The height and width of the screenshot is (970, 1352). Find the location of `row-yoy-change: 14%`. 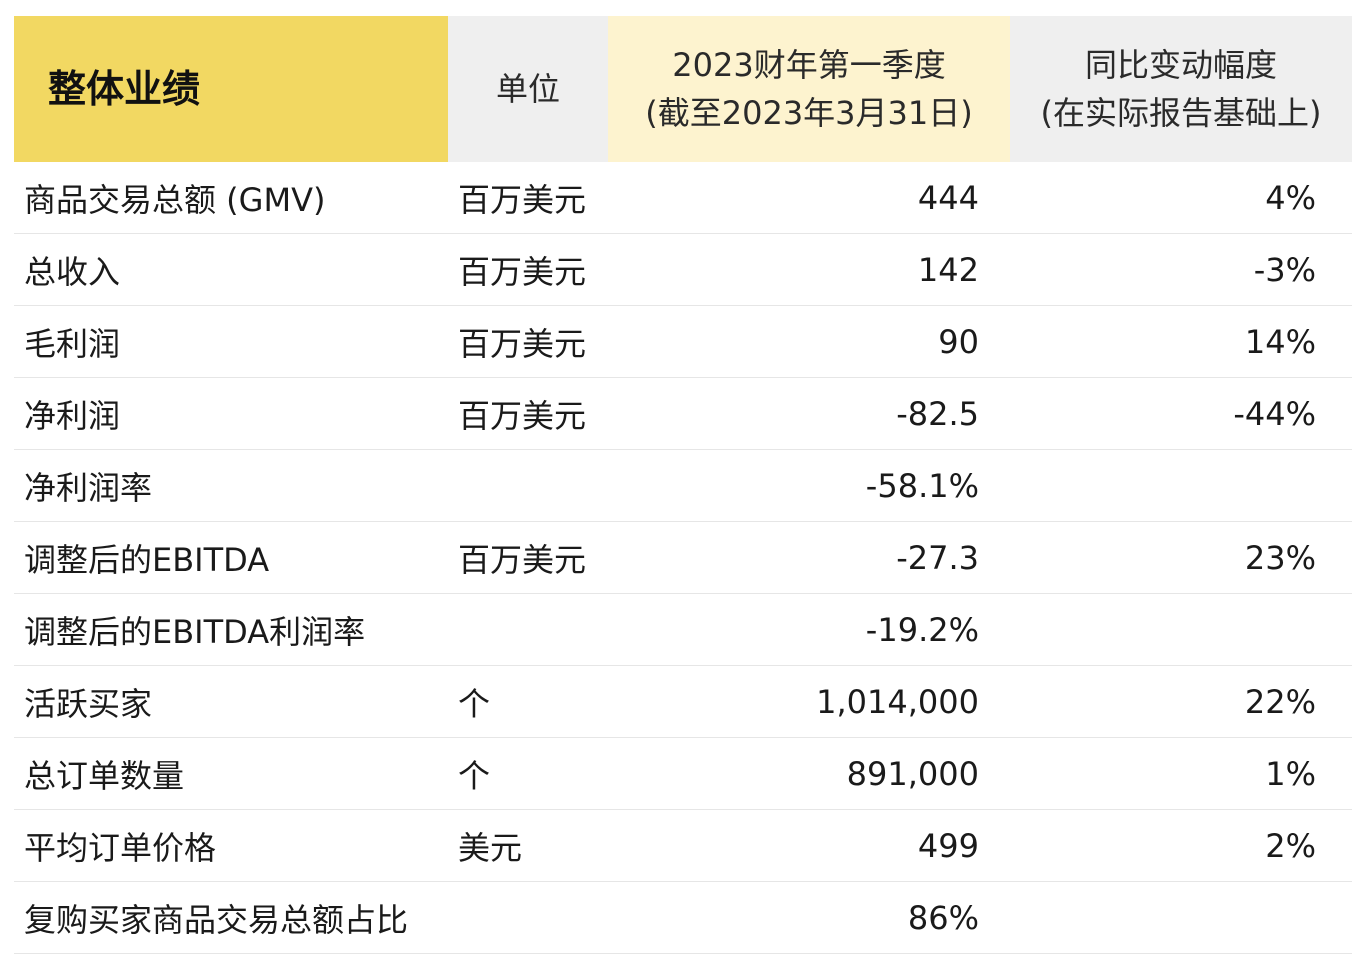

row-yoy-change: 14% is located at coordinates (1280, 341).